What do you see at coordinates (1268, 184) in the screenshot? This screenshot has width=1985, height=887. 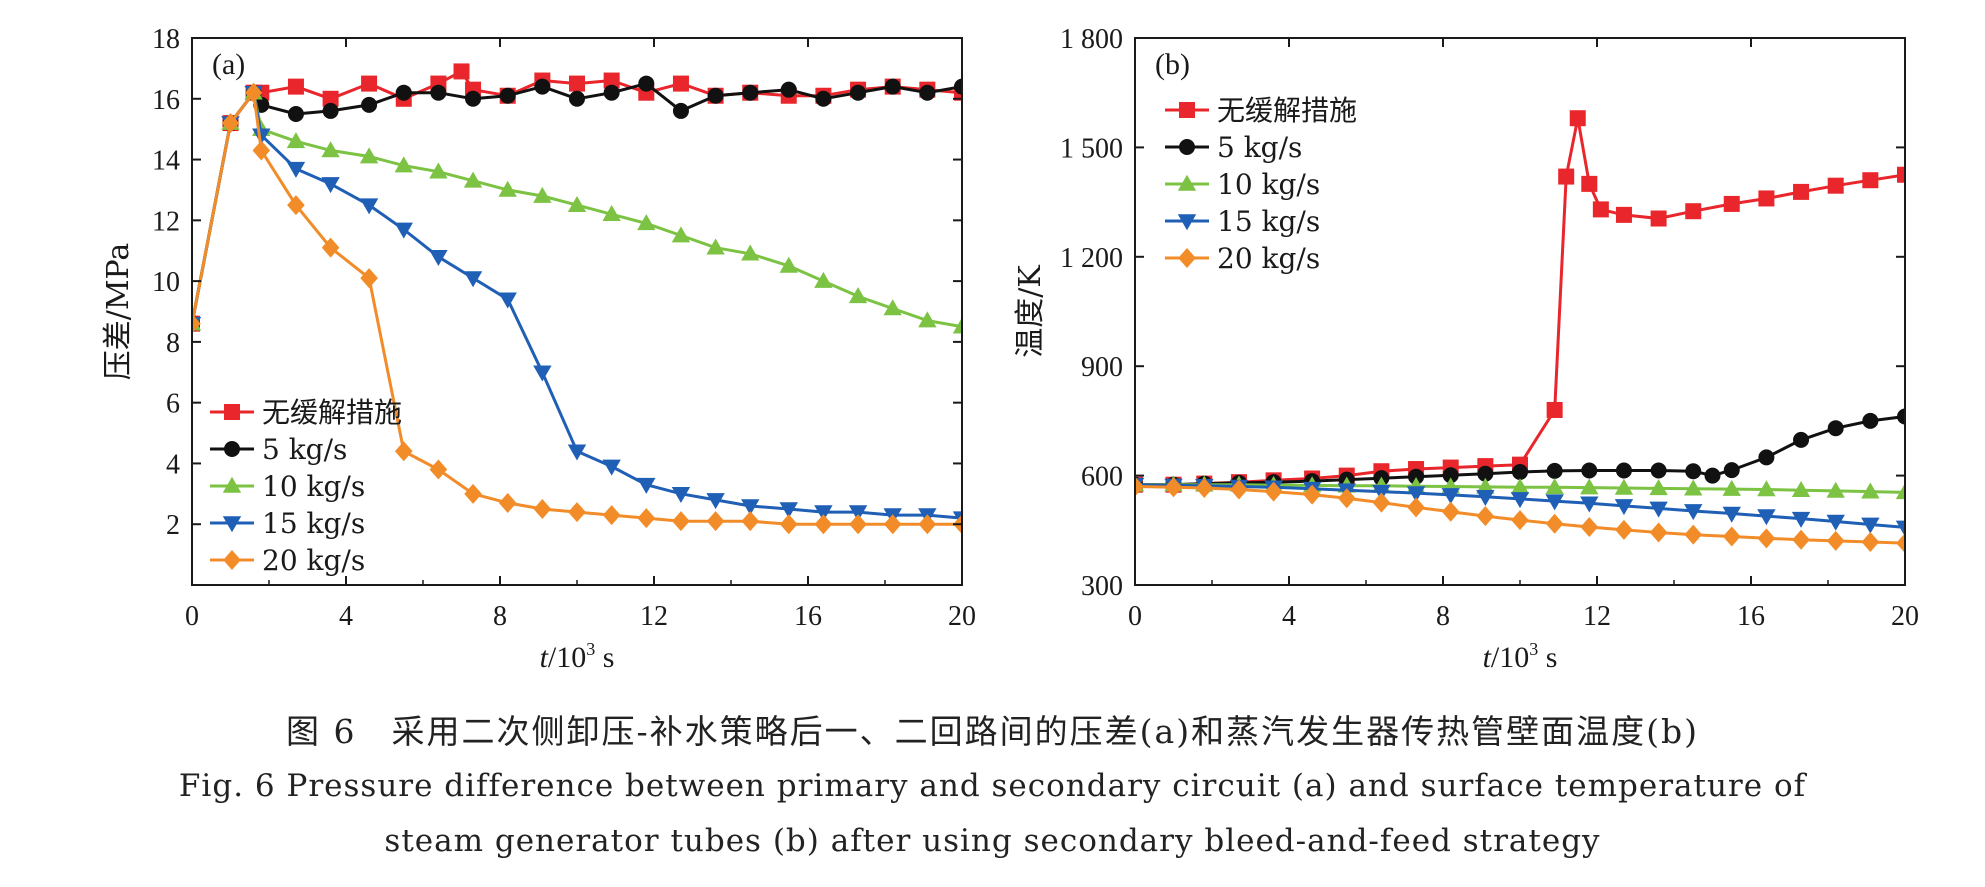 I see `legend-label: 10 kg/s` at bounding box center [1268, 184].